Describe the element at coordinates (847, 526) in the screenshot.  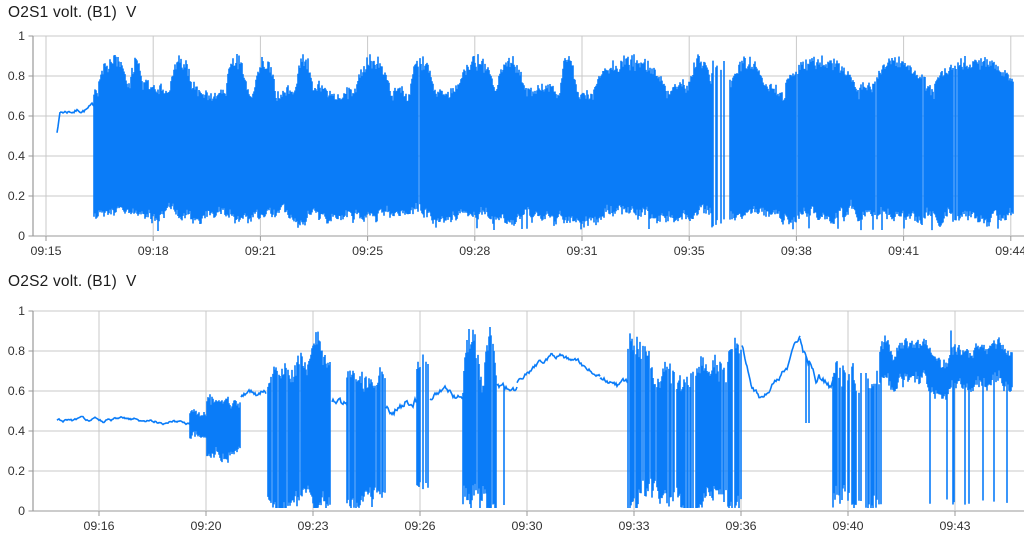
I see `x-tick-label: 09:40` at that location.